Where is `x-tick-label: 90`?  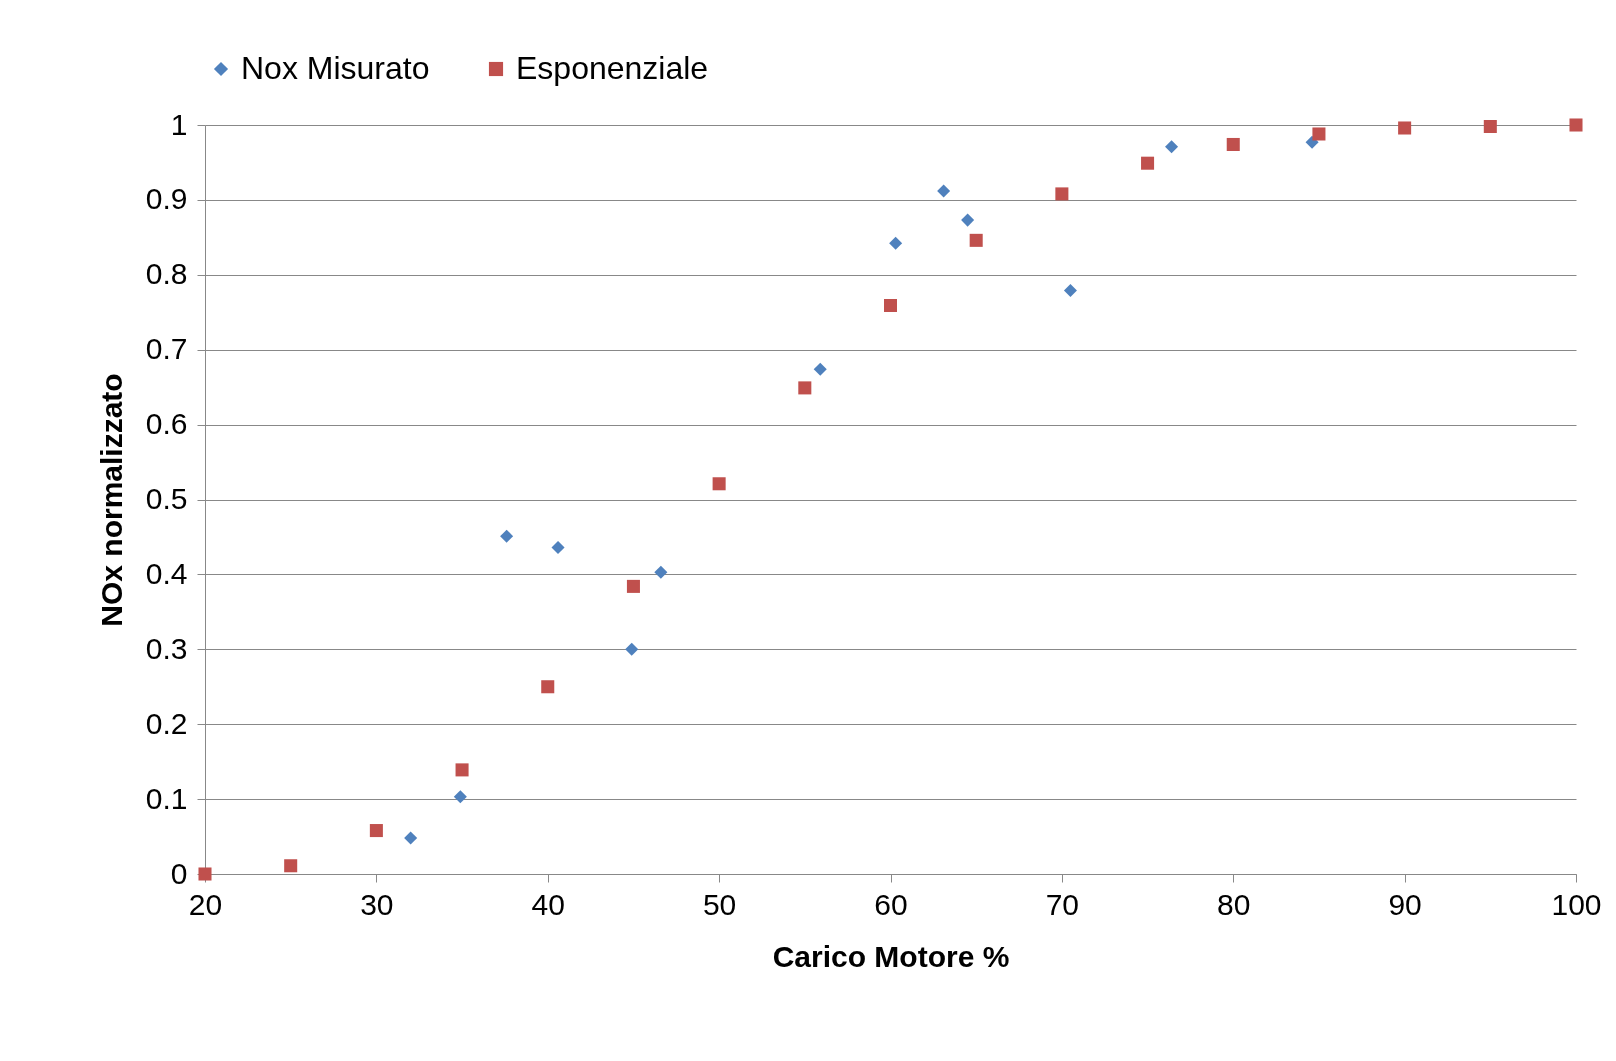 x-tick-label: 90 is located at coordinates (1405, 904).